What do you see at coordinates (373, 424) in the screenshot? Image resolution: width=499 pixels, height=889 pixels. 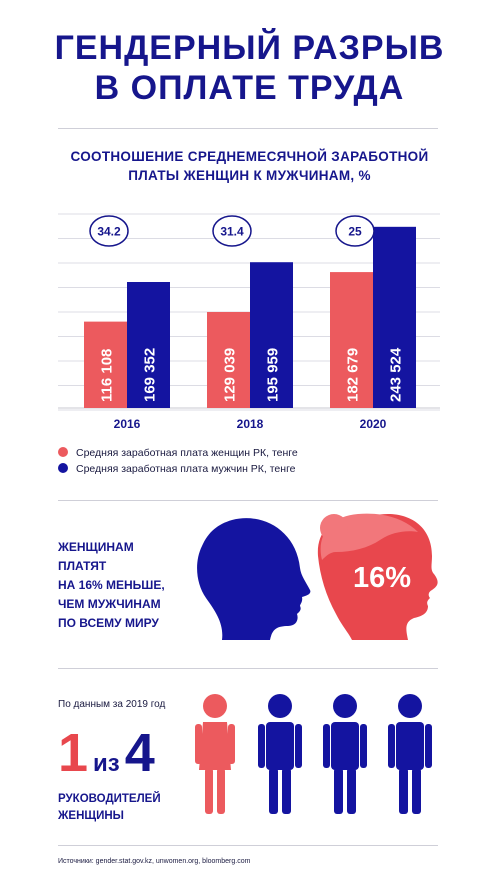 I see `category-label: 2020` at bounding box center [373, 424].